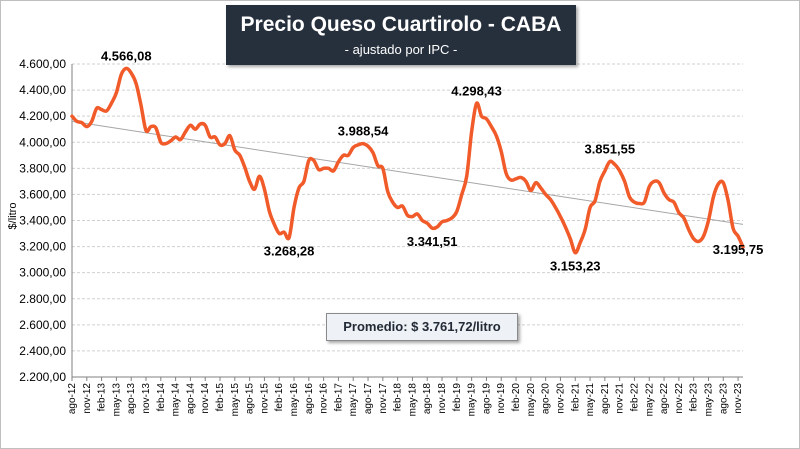 This screenshot has height=449, width=800. Describe the element at coordinates (708, 400) in the screenshot. I see `x-tick-label: may-23` at that location.